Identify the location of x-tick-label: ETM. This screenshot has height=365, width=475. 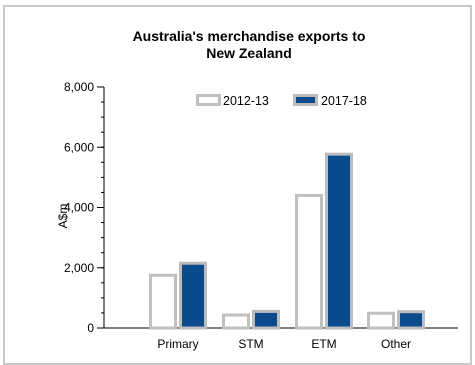
(323, 344).